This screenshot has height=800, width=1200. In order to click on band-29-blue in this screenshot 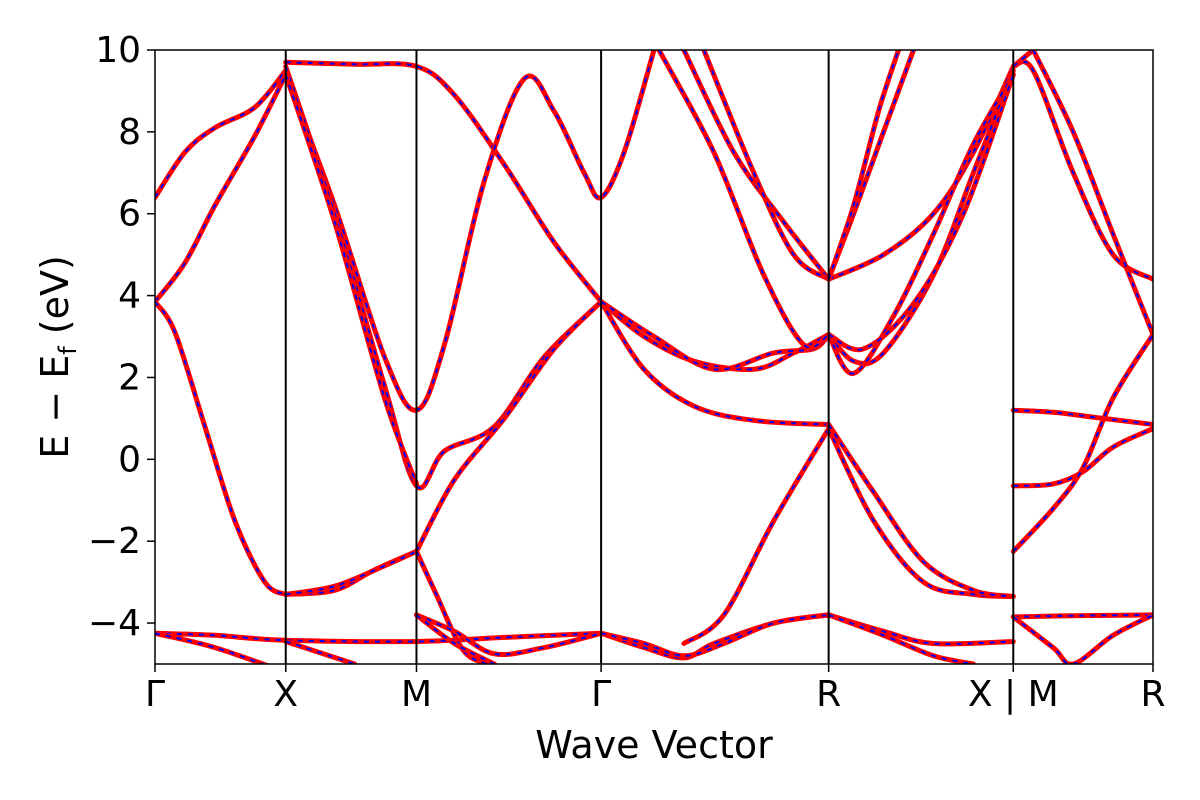, I will do `click(921, 173)`.